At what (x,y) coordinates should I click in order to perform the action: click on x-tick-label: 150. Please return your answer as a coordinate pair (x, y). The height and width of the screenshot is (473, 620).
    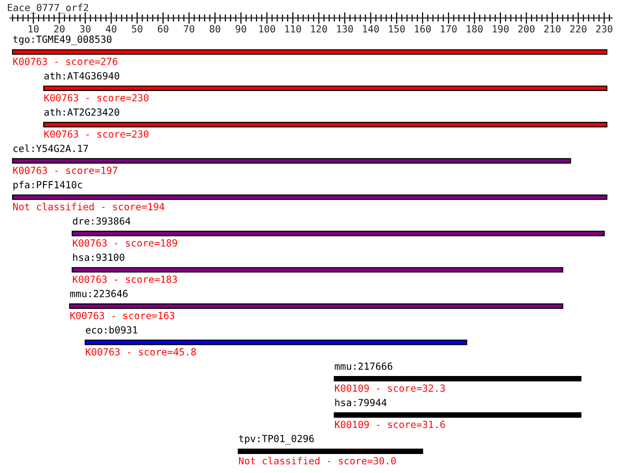
    Looking at the image, I should click on (397, 29).